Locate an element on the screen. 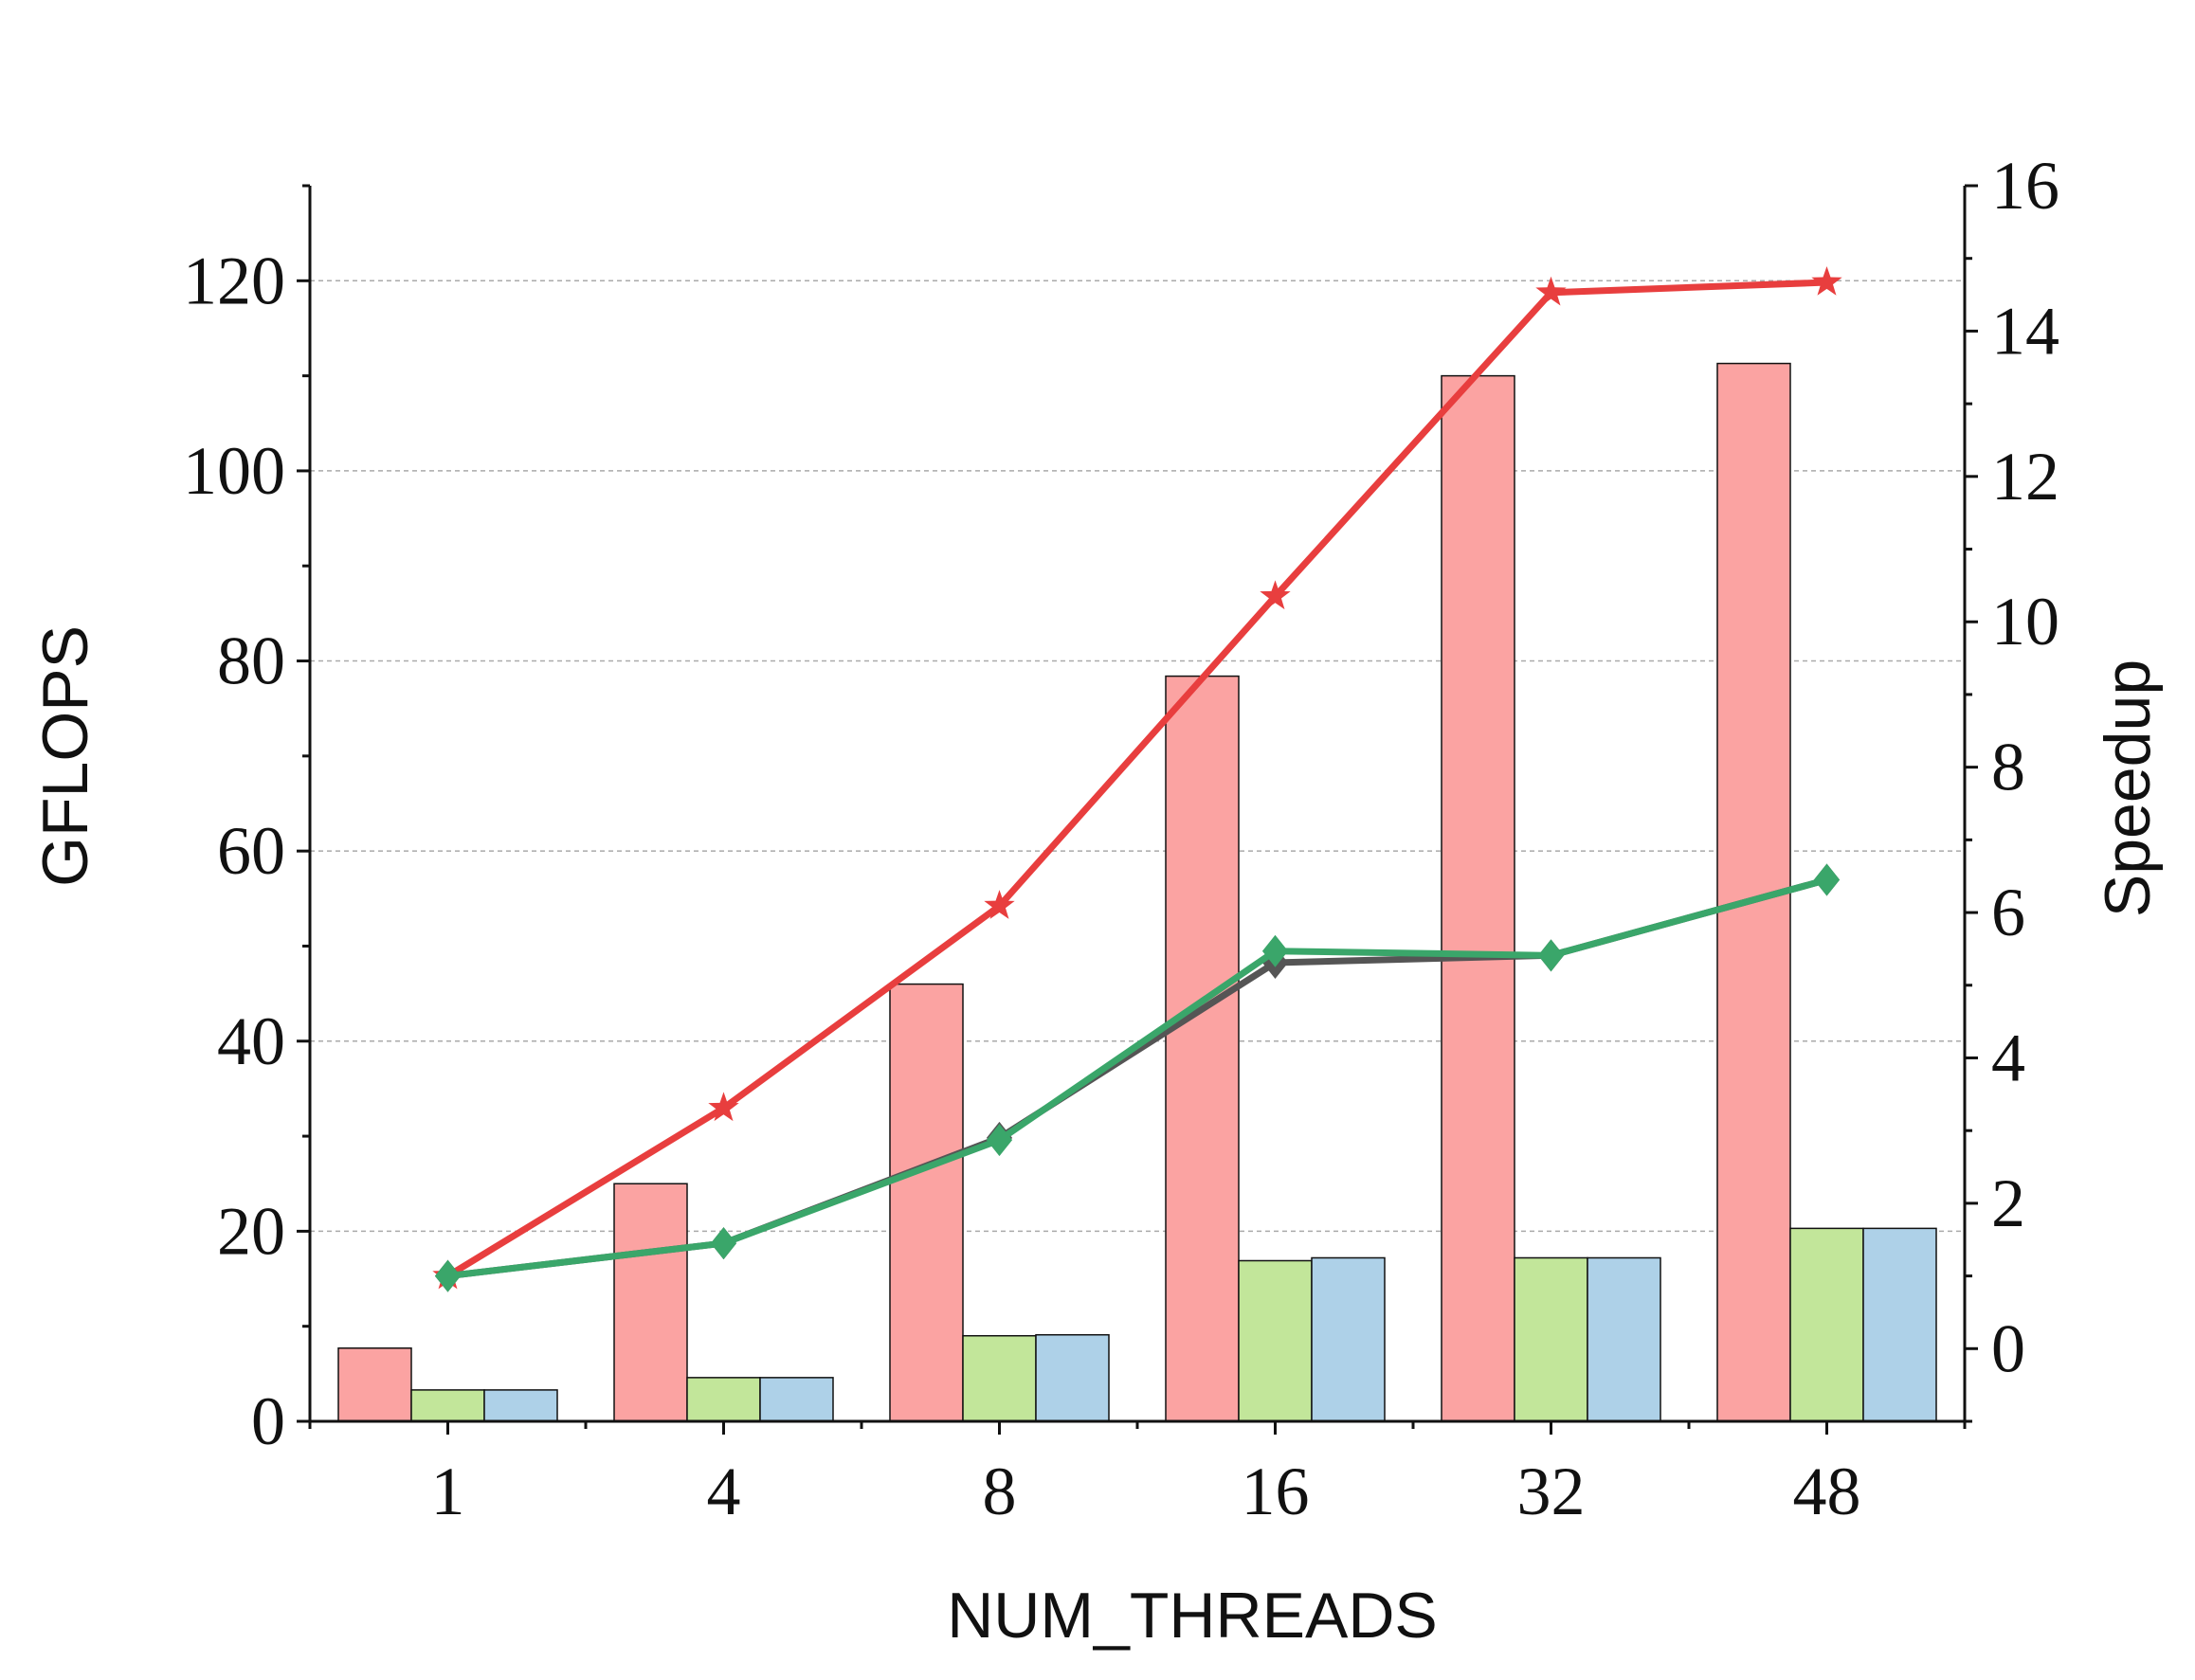 The height and width of the screenshot is (1680, 2195). y2-tick-label: 8 is located at coordinates (2008, 767).